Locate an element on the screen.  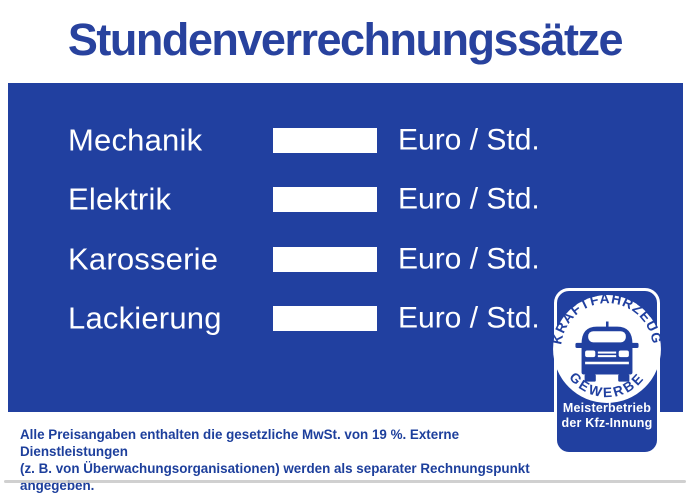
rate-label: Mechanik is located at coordinates (135, 140).